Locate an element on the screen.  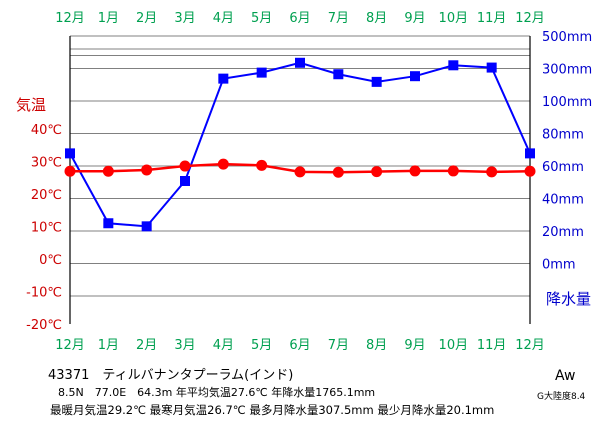
bottom-month-label: 4月 is located at coordinates (223, 345).